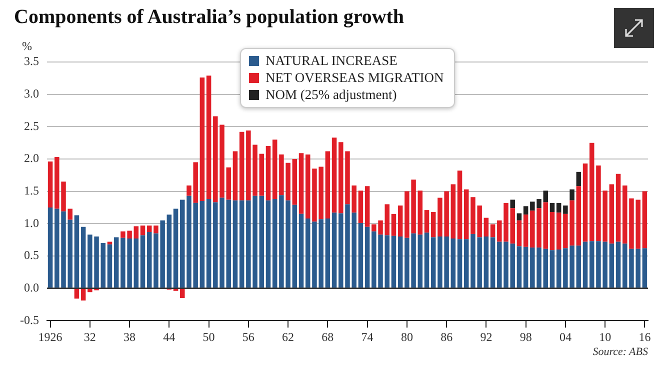 The image size is (662, 368). What do you see at coordinates (29, 319) in the screenshot?
I see `y-tick-label: -0.5` at bounding box center [29, 319].